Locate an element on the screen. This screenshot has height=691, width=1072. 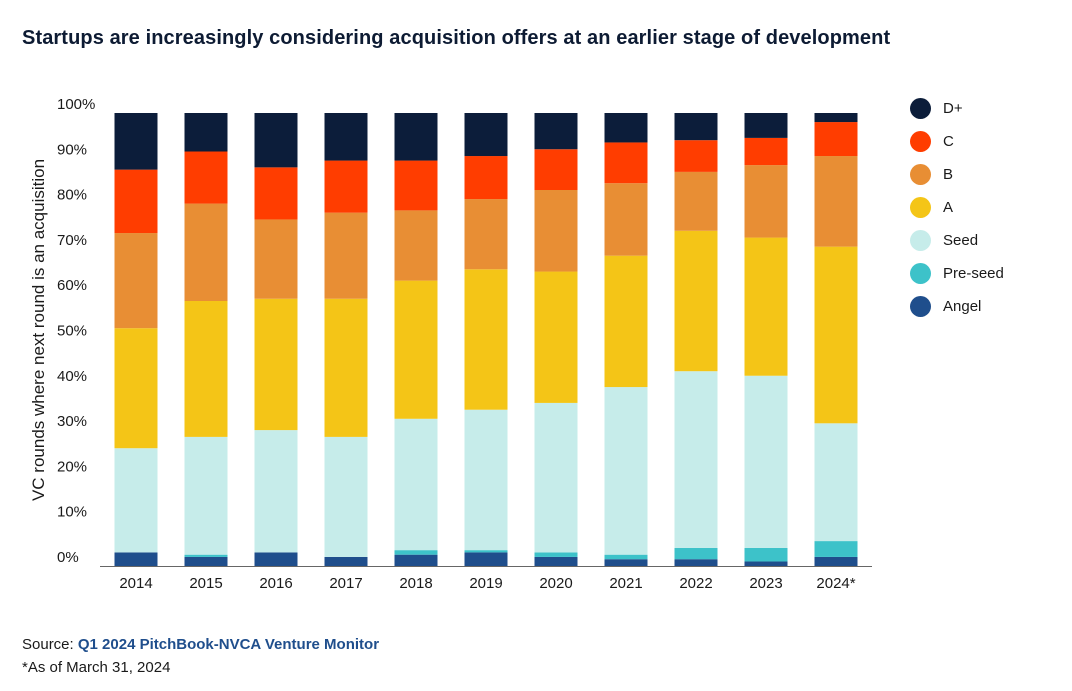
bar-segment-c-2020 is located at coordinates (556, 170).